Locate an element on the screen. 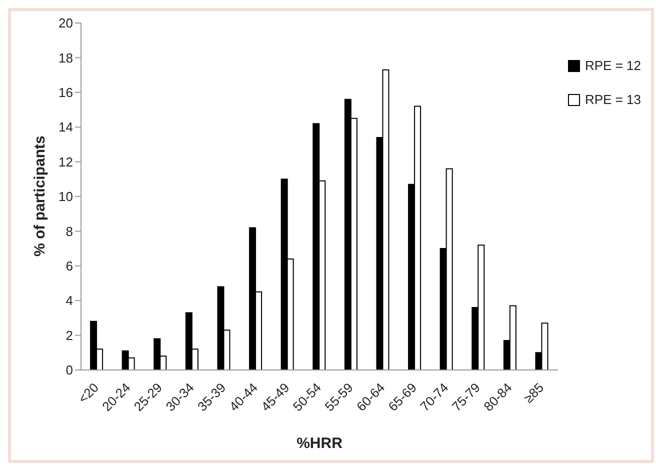 This screenshot has width=662, height=471. y-tick-label: 20 is located at coordinates (65, 23).